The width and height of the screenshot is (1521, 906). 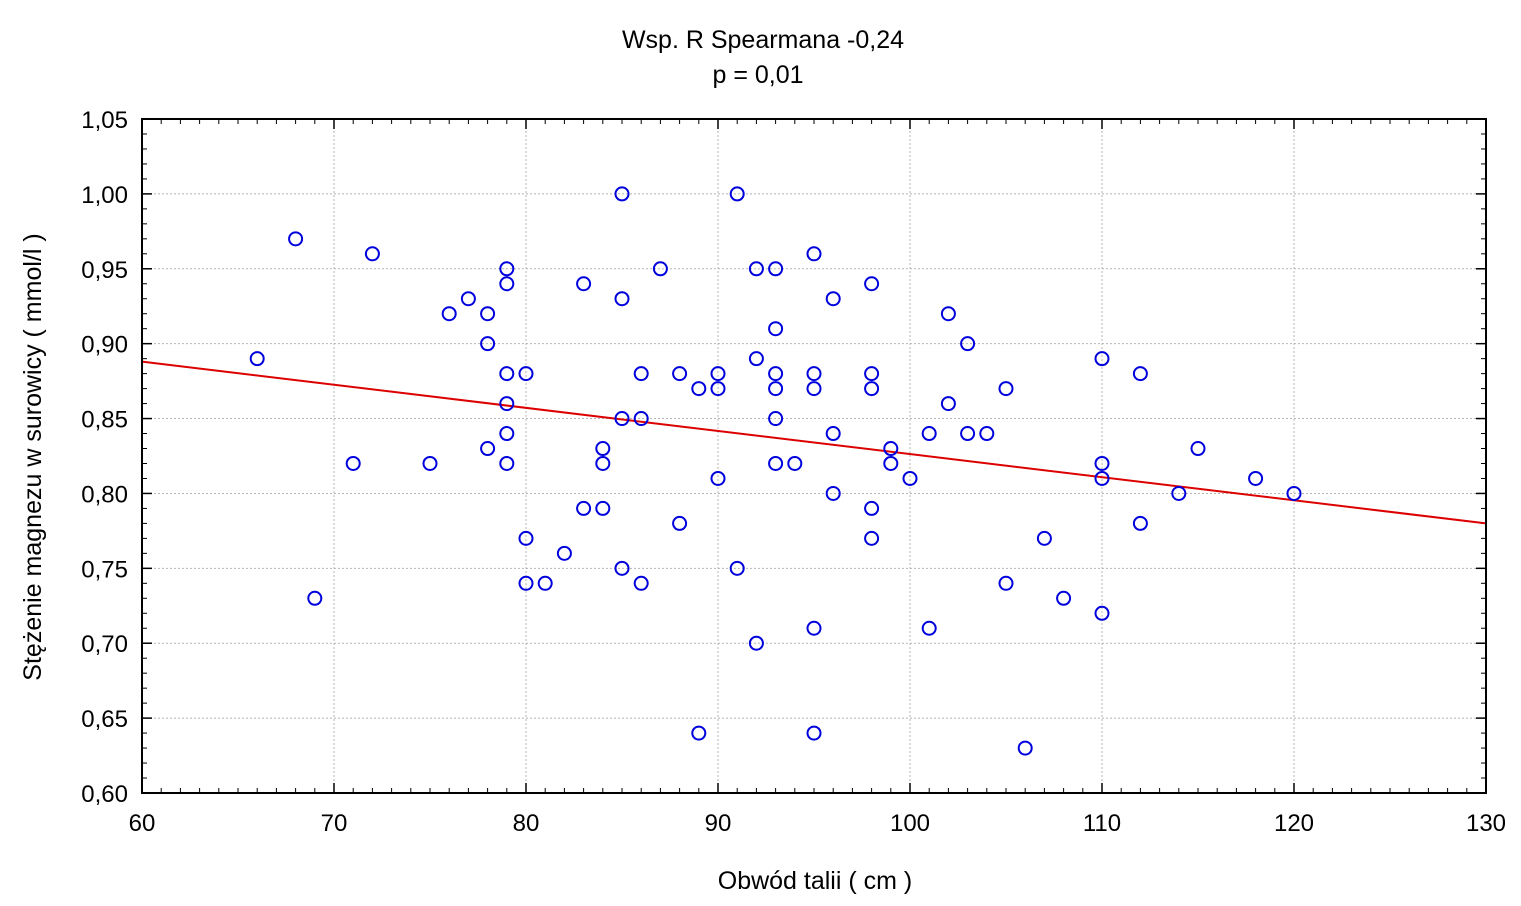 I want to click on y-tick-label: 0,75, so click(x=104, y=569).